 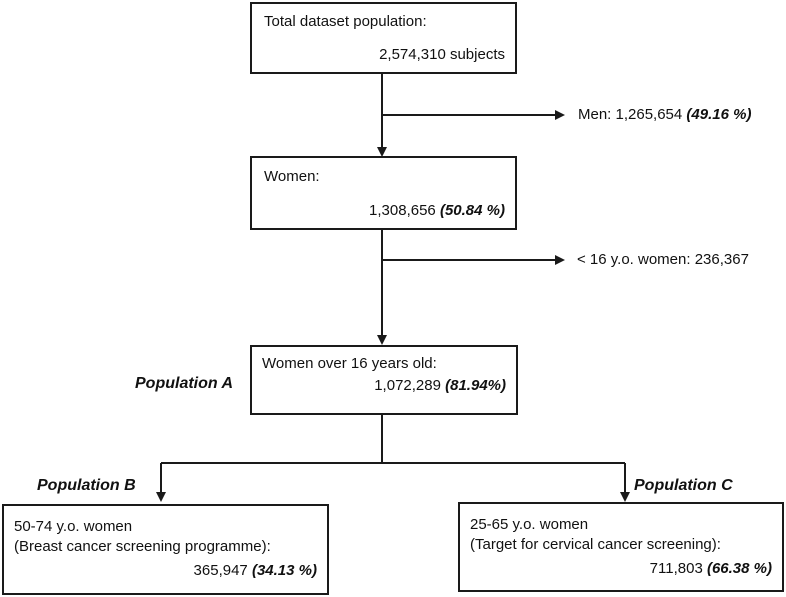 I want to click on breast-screening-count: 365,947, so click(x=220, y=570).